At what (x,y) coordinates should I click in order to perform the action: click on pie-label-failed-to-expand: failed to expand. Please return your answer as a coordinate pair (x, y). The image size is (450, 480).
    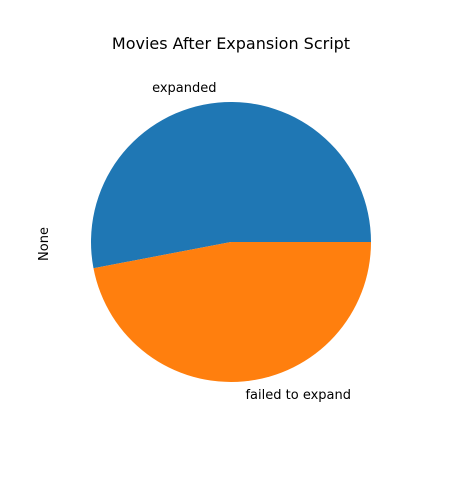
    Looking at the image, I should click on (298, 395).